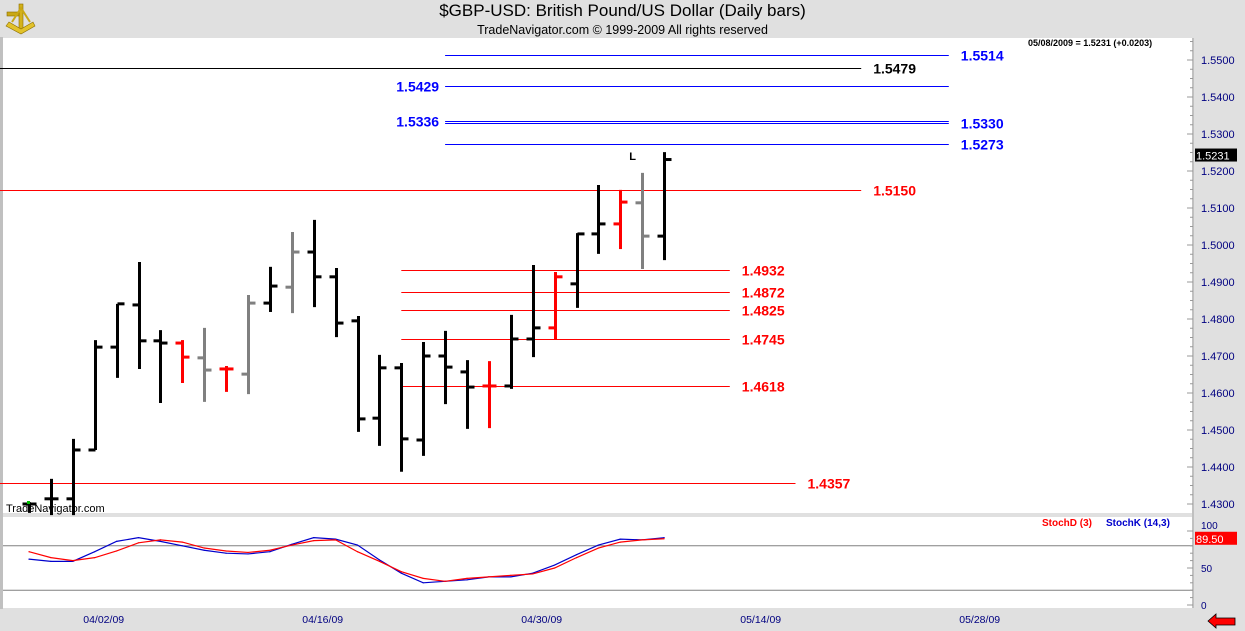  What do you see at coordinates (1209, 526) in the screenshot?
I see `stoch-y-tick-label: 100` at bounding box center [1209, 526].